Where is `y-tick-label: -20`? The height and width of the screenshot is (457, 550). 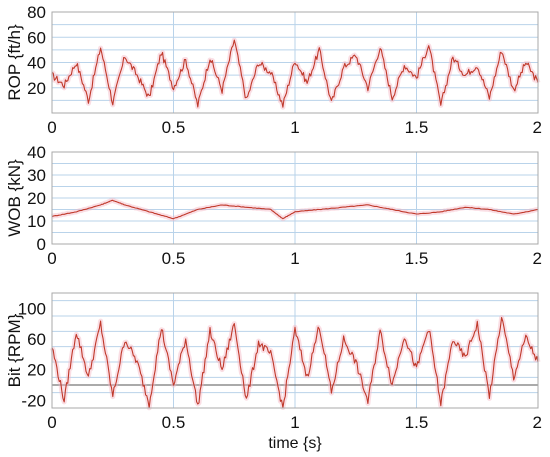
y-tick-label: -20 is located at coordinates (33, 400).